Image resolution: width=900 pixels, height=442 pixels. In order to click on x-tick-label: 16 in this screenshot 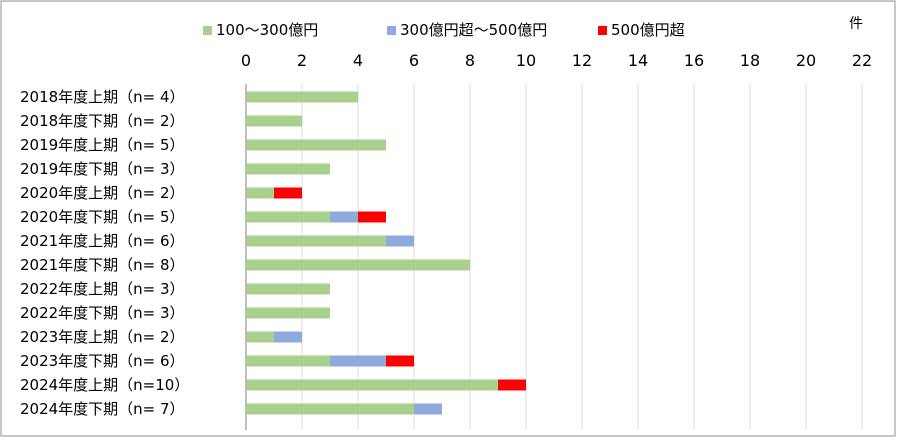, I will do `click(694, 60)`.